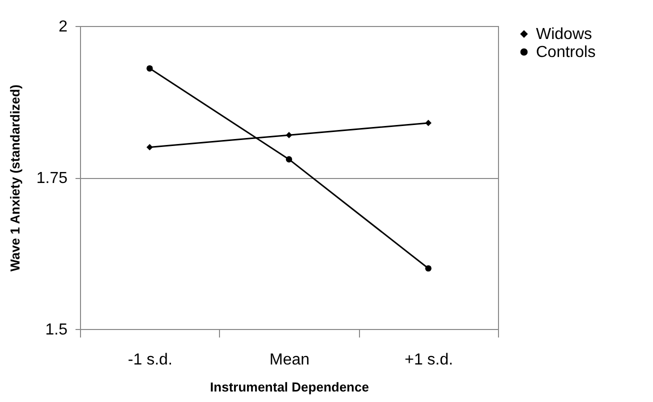 This screenshot has height=402, width=653. What do you see at coordinates (429, 360) in the screenshot?
I see `x-tick-label: +1 s.d.` at bounding box center [429, 360].